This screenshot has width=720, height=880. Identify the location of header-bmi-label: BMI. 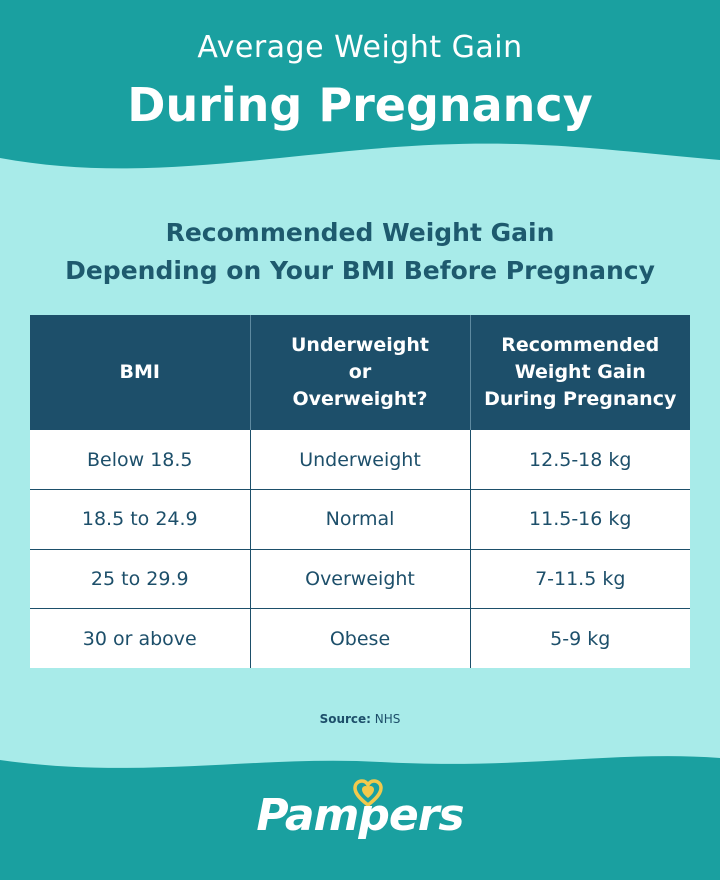
(139, 372).